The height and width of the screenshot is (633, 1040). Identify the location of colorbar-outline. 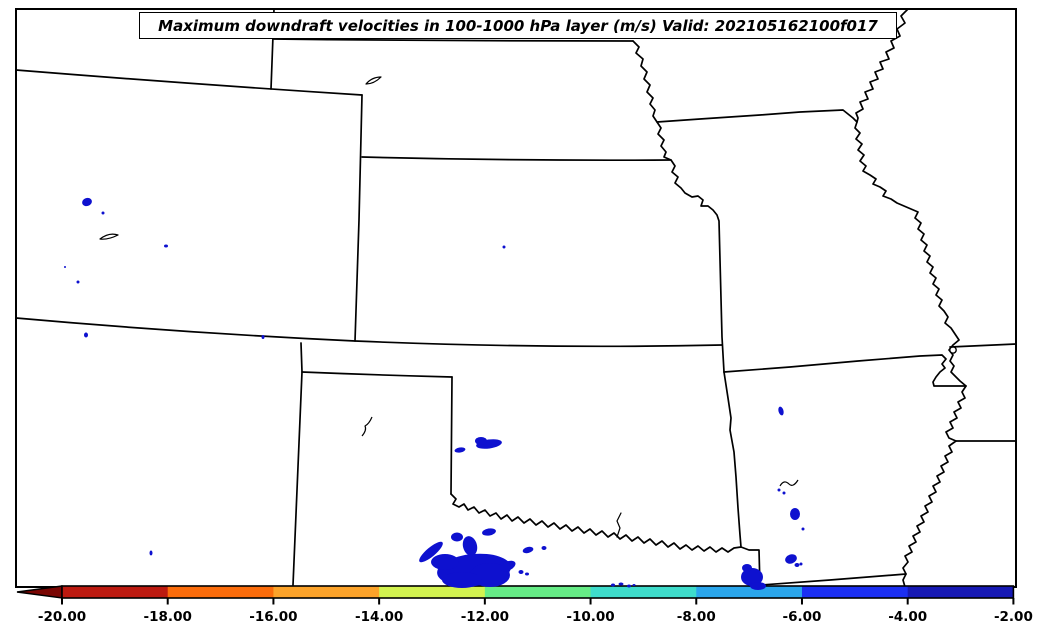
(538, 592).